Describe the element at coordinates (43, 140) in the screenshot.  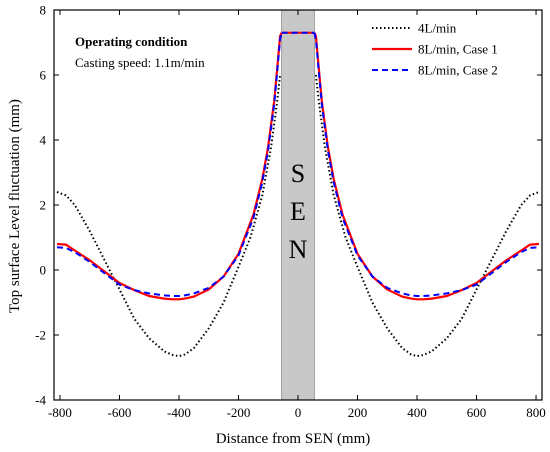
I see `y-tick-label: 4` at that location.